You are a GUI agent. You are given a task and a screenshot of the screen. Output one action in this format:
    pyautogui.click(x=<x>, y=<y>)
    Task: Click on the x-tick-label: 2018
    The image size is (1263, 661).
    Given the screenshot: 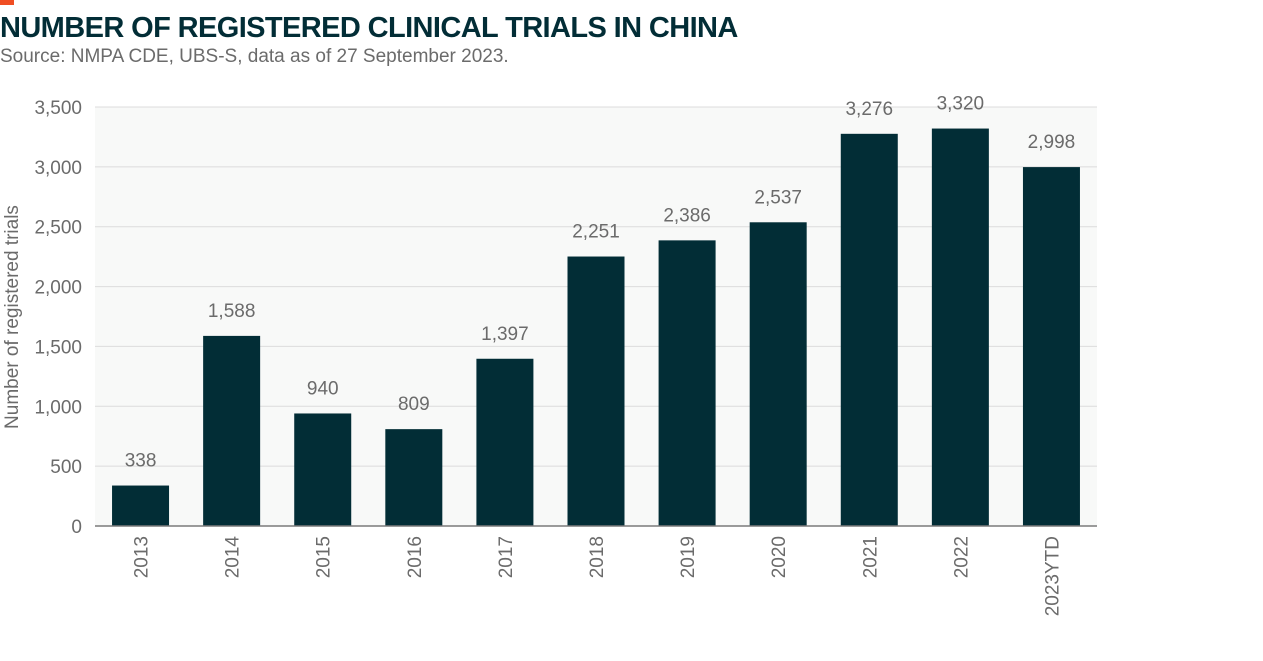 What is the action you would take?
    pyautogui.click(x=597, y=557)
    